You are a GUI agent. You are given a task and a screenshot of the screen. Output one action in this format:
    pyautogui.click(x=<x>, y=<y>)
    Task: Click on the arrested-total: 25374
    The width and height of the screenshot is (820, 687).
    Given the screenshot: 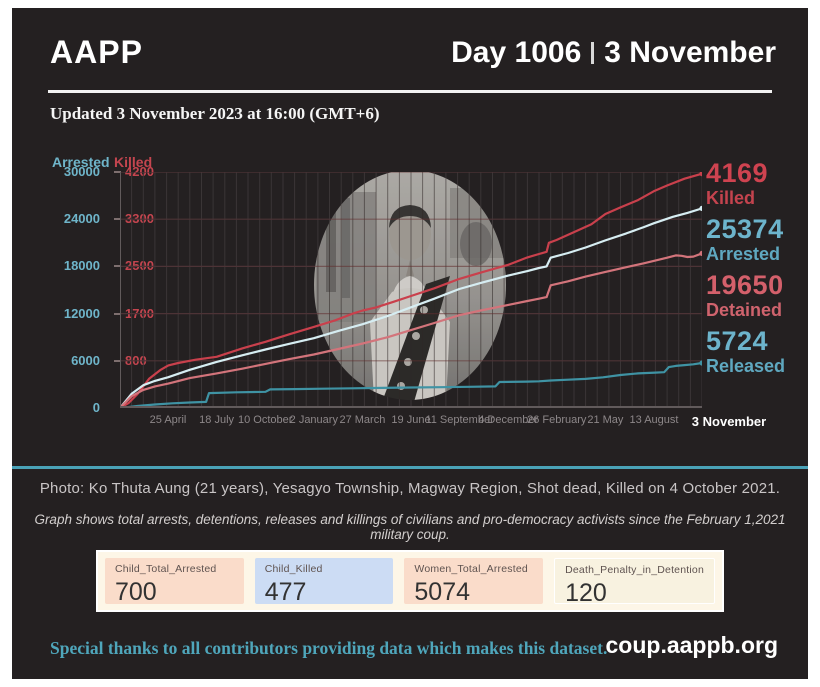 What is the action you would take?
    pyautogui.click(x=745, y=229)
    